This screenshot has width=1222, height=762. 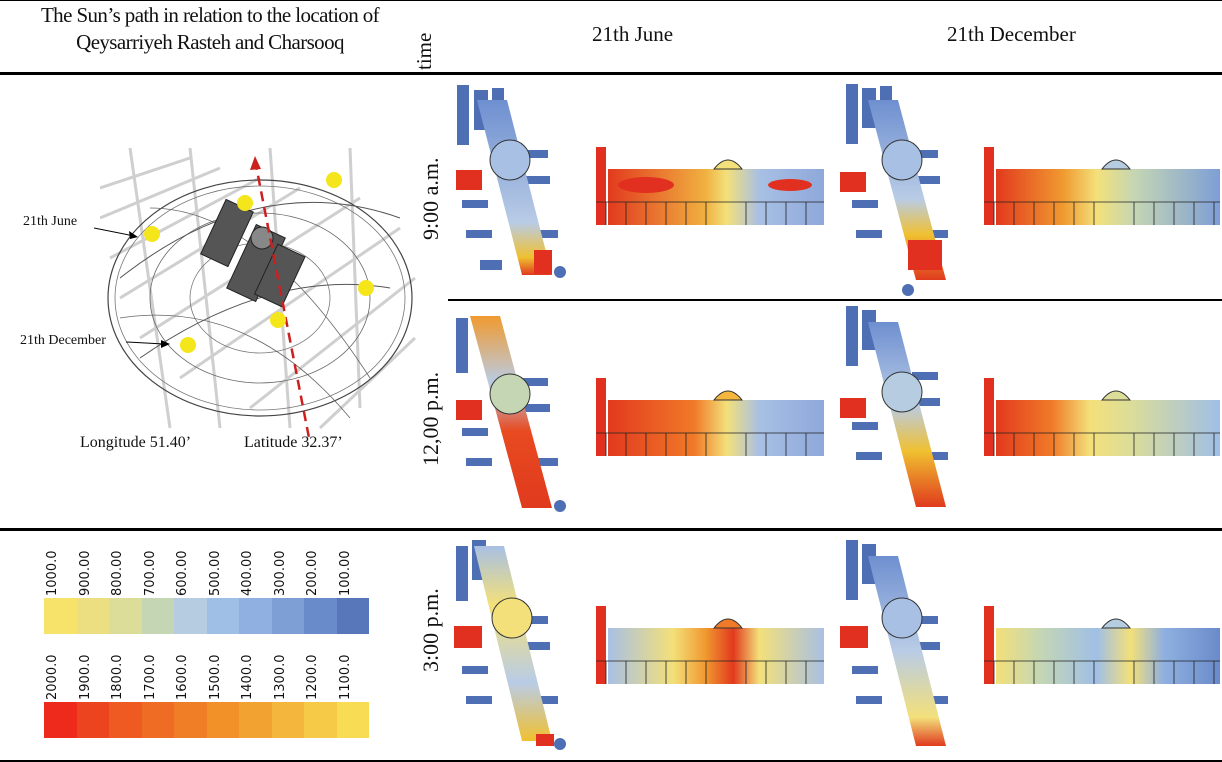 I want to click on plan-december-9am, so click(x=908, y=189).